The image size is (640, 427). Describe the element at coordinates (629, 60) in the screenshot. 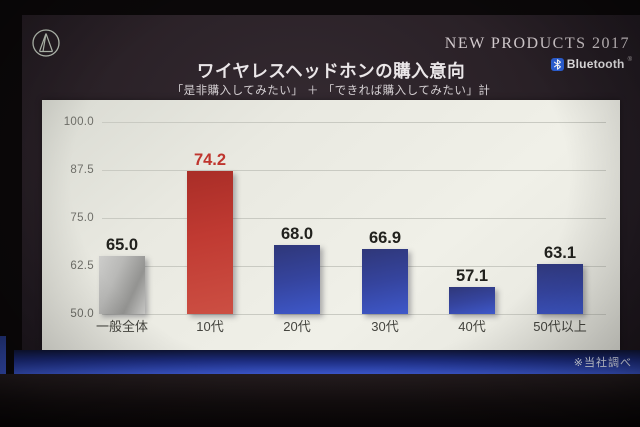

I see `bluetooth-registered-mark: ®` at that location.